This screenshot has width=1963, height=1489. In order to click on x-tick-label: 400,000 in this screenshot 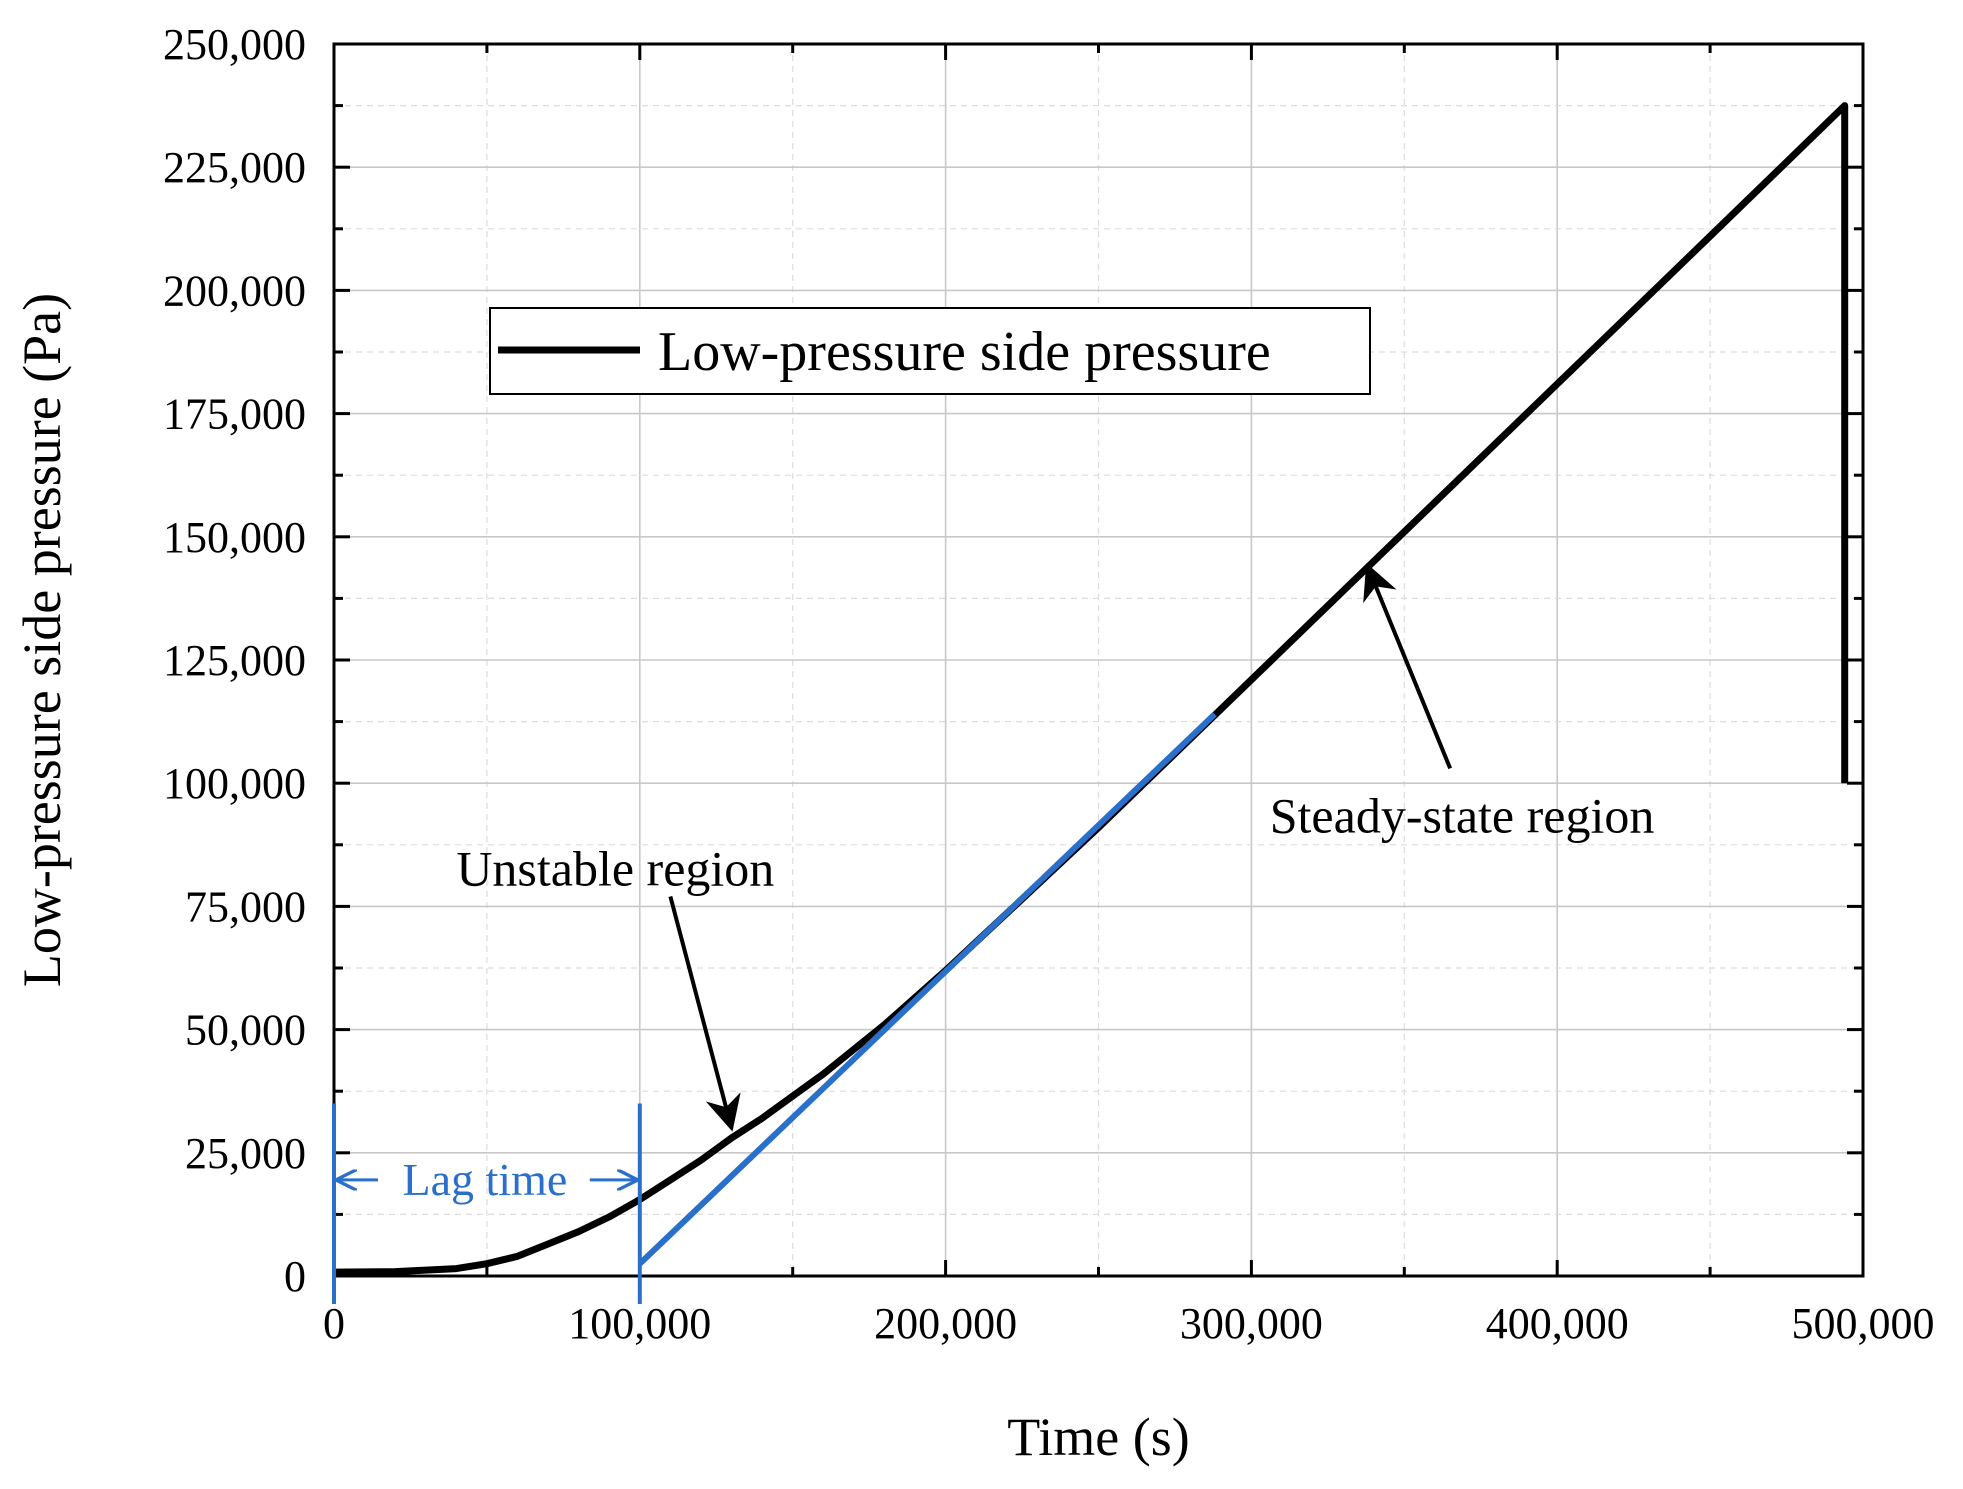, I will do `click(1557, 1323)`.